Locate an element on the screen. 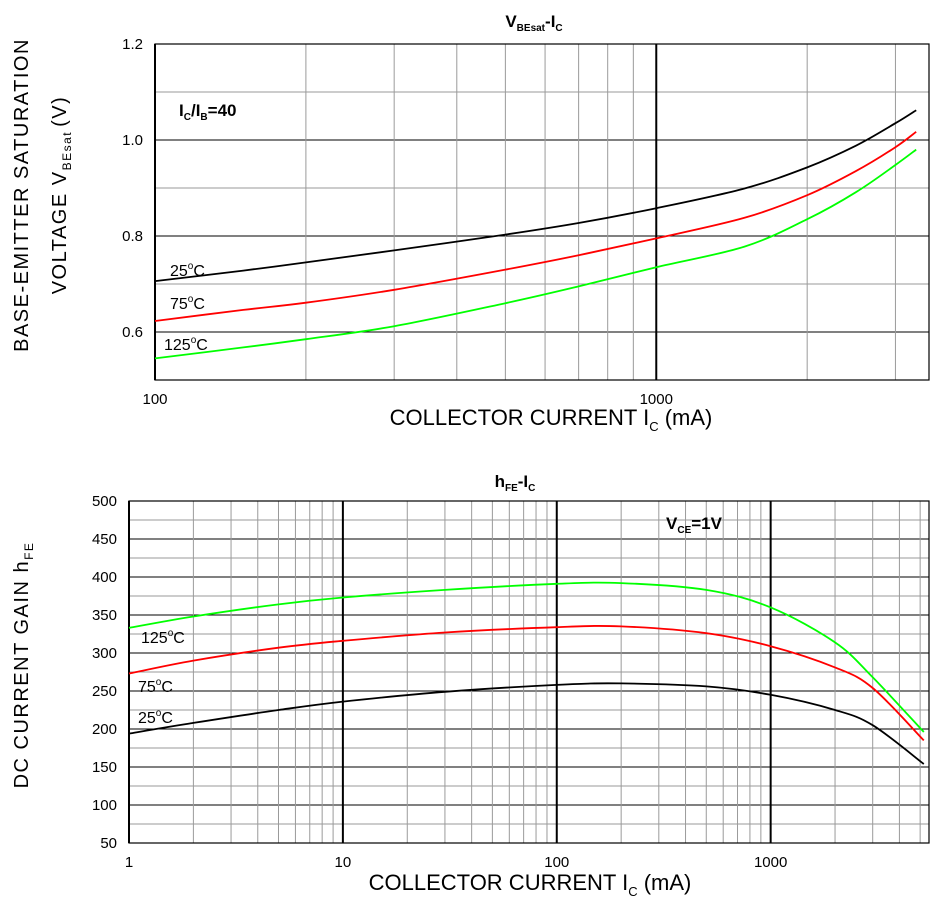  vbesat-y-tick-label: 0.6 is located at coordinates (132, 332).